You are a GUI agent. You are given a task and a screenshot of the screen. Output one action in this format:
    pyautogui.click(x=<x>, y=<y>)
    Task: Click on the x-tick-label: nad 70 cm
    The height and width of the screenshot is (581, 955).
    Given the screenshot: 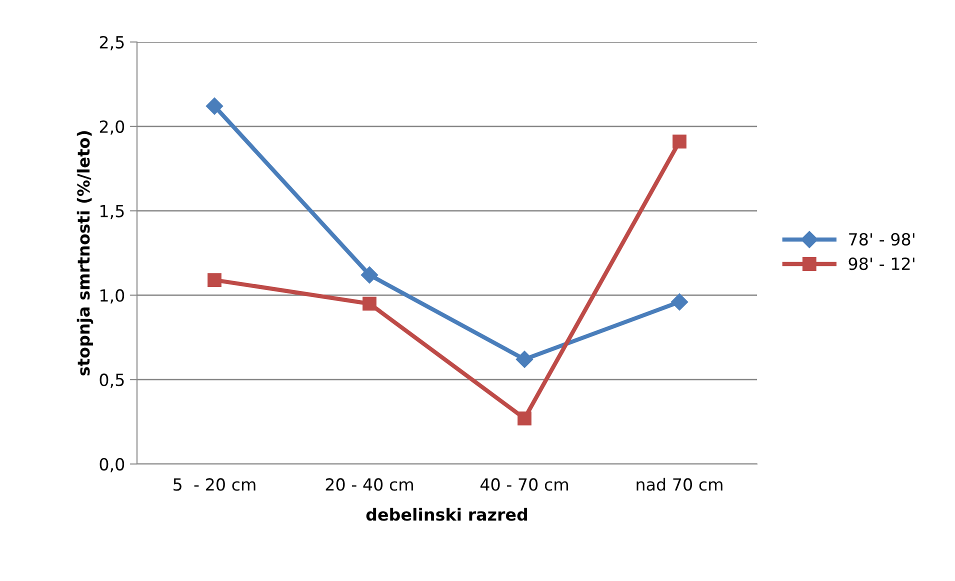 What is the action you would take?
    pyautogui.click(x=679, y=484)
    